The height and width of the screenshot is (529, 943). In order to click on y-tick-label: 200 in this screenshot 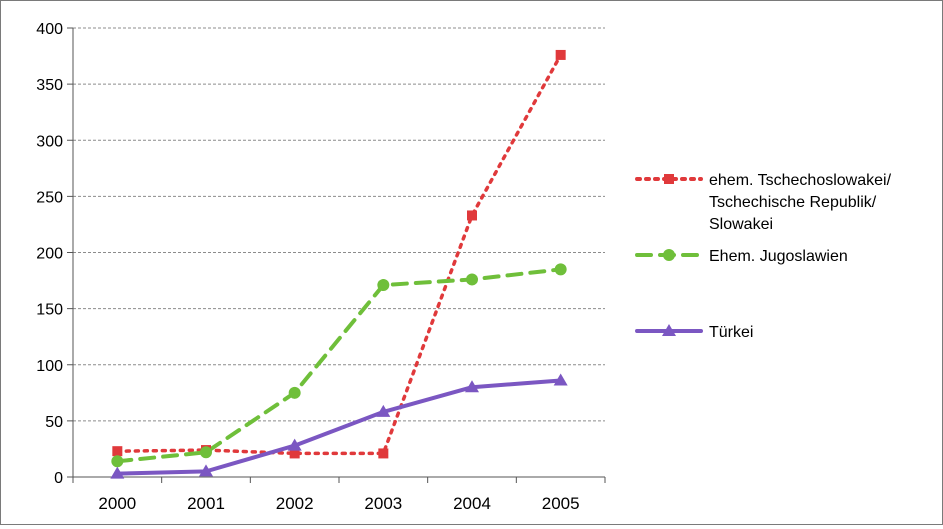, I will do `click(49, 254)`.